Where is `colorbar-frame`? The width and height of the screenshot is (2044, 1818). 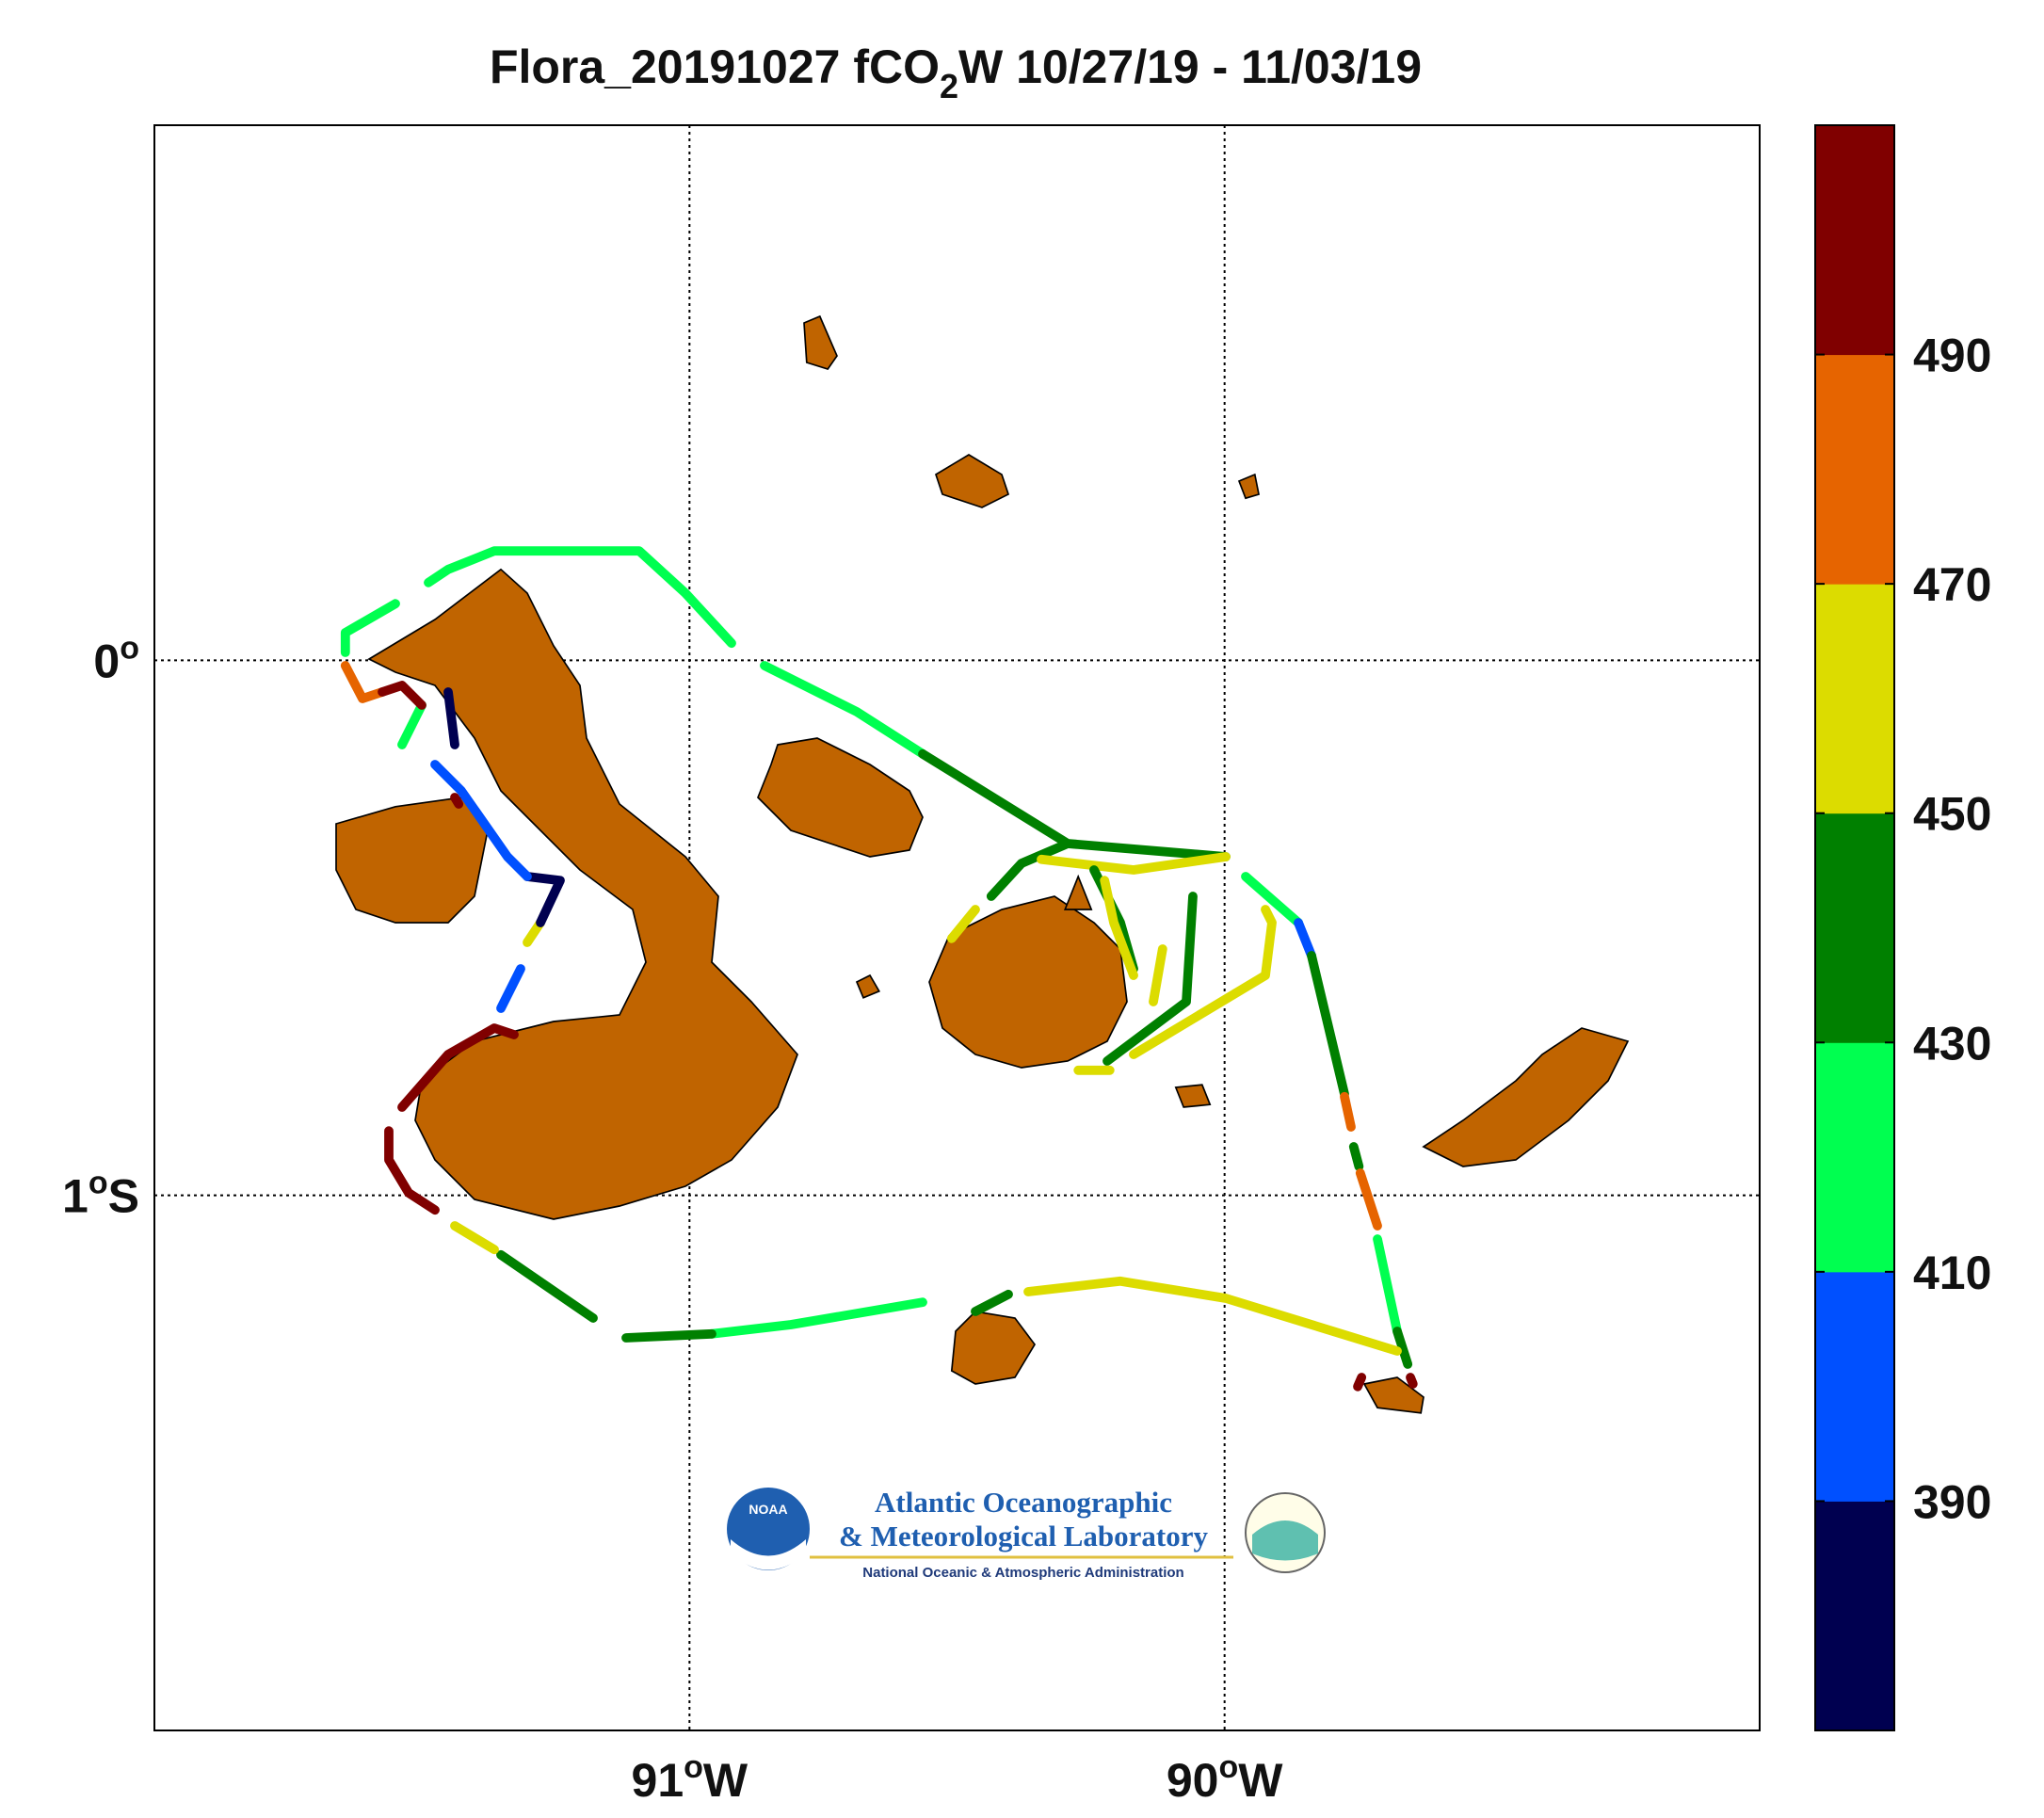 colorbar-frame is located at coordinates (1855, 928).